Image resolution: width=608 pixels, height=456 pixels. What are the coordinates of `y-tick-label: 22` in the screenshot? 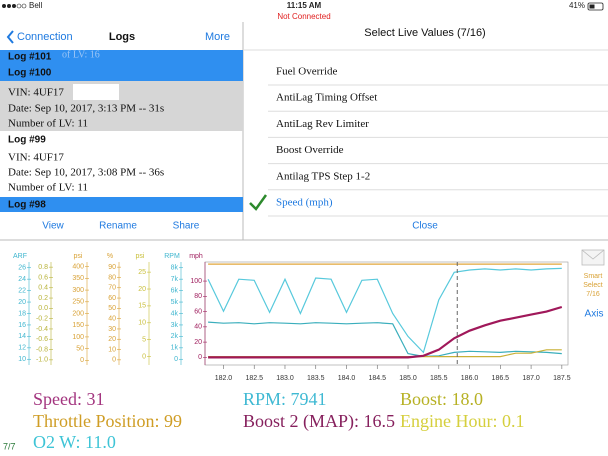 It's located at (22, 290).